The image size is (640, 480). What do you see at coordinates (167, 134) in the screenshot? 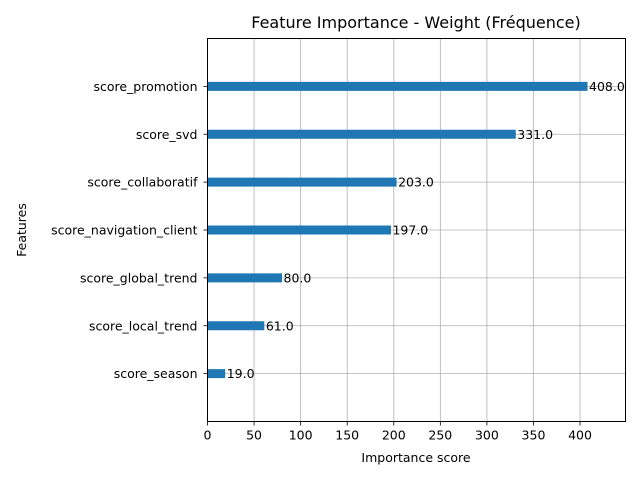
I see `y-tick-label-score_svd: score_svd` at bounding box center [167, 134].